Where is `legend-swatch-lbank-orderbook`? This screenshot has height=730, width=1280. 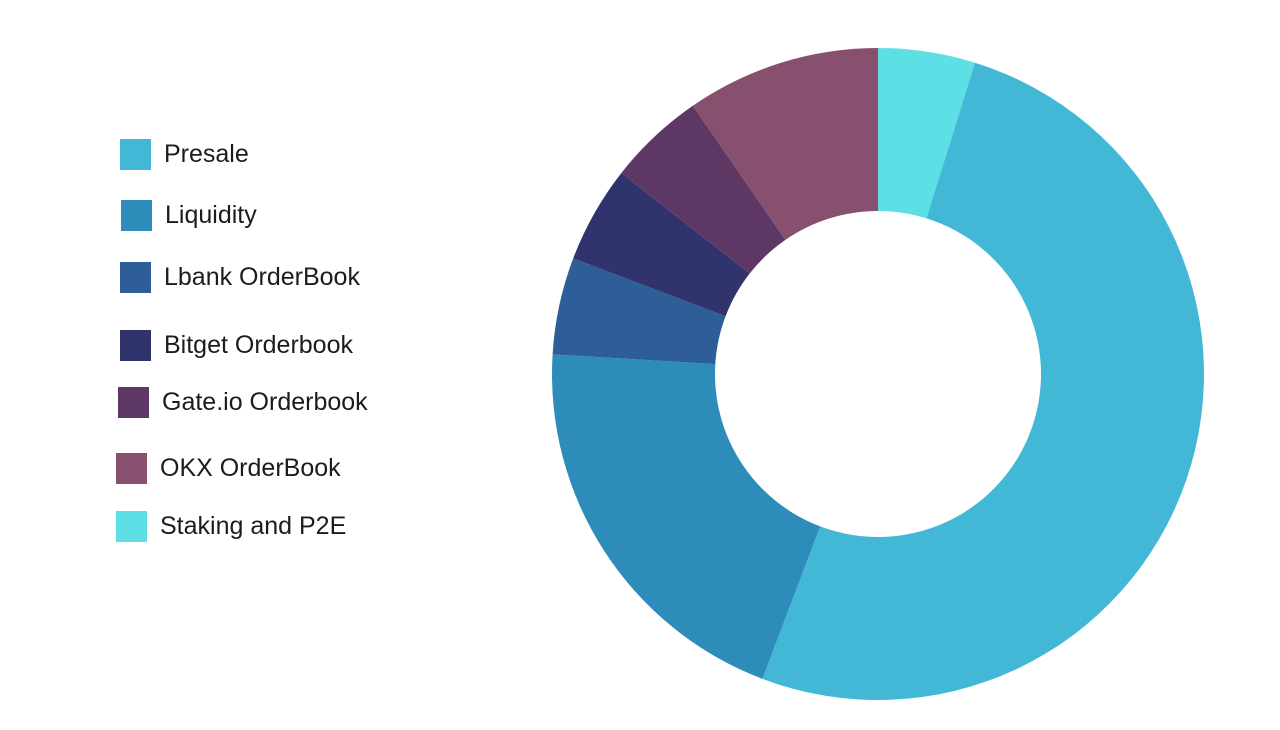
legend-swatch-lbank-orderbook is located at coordinates (135, 277).